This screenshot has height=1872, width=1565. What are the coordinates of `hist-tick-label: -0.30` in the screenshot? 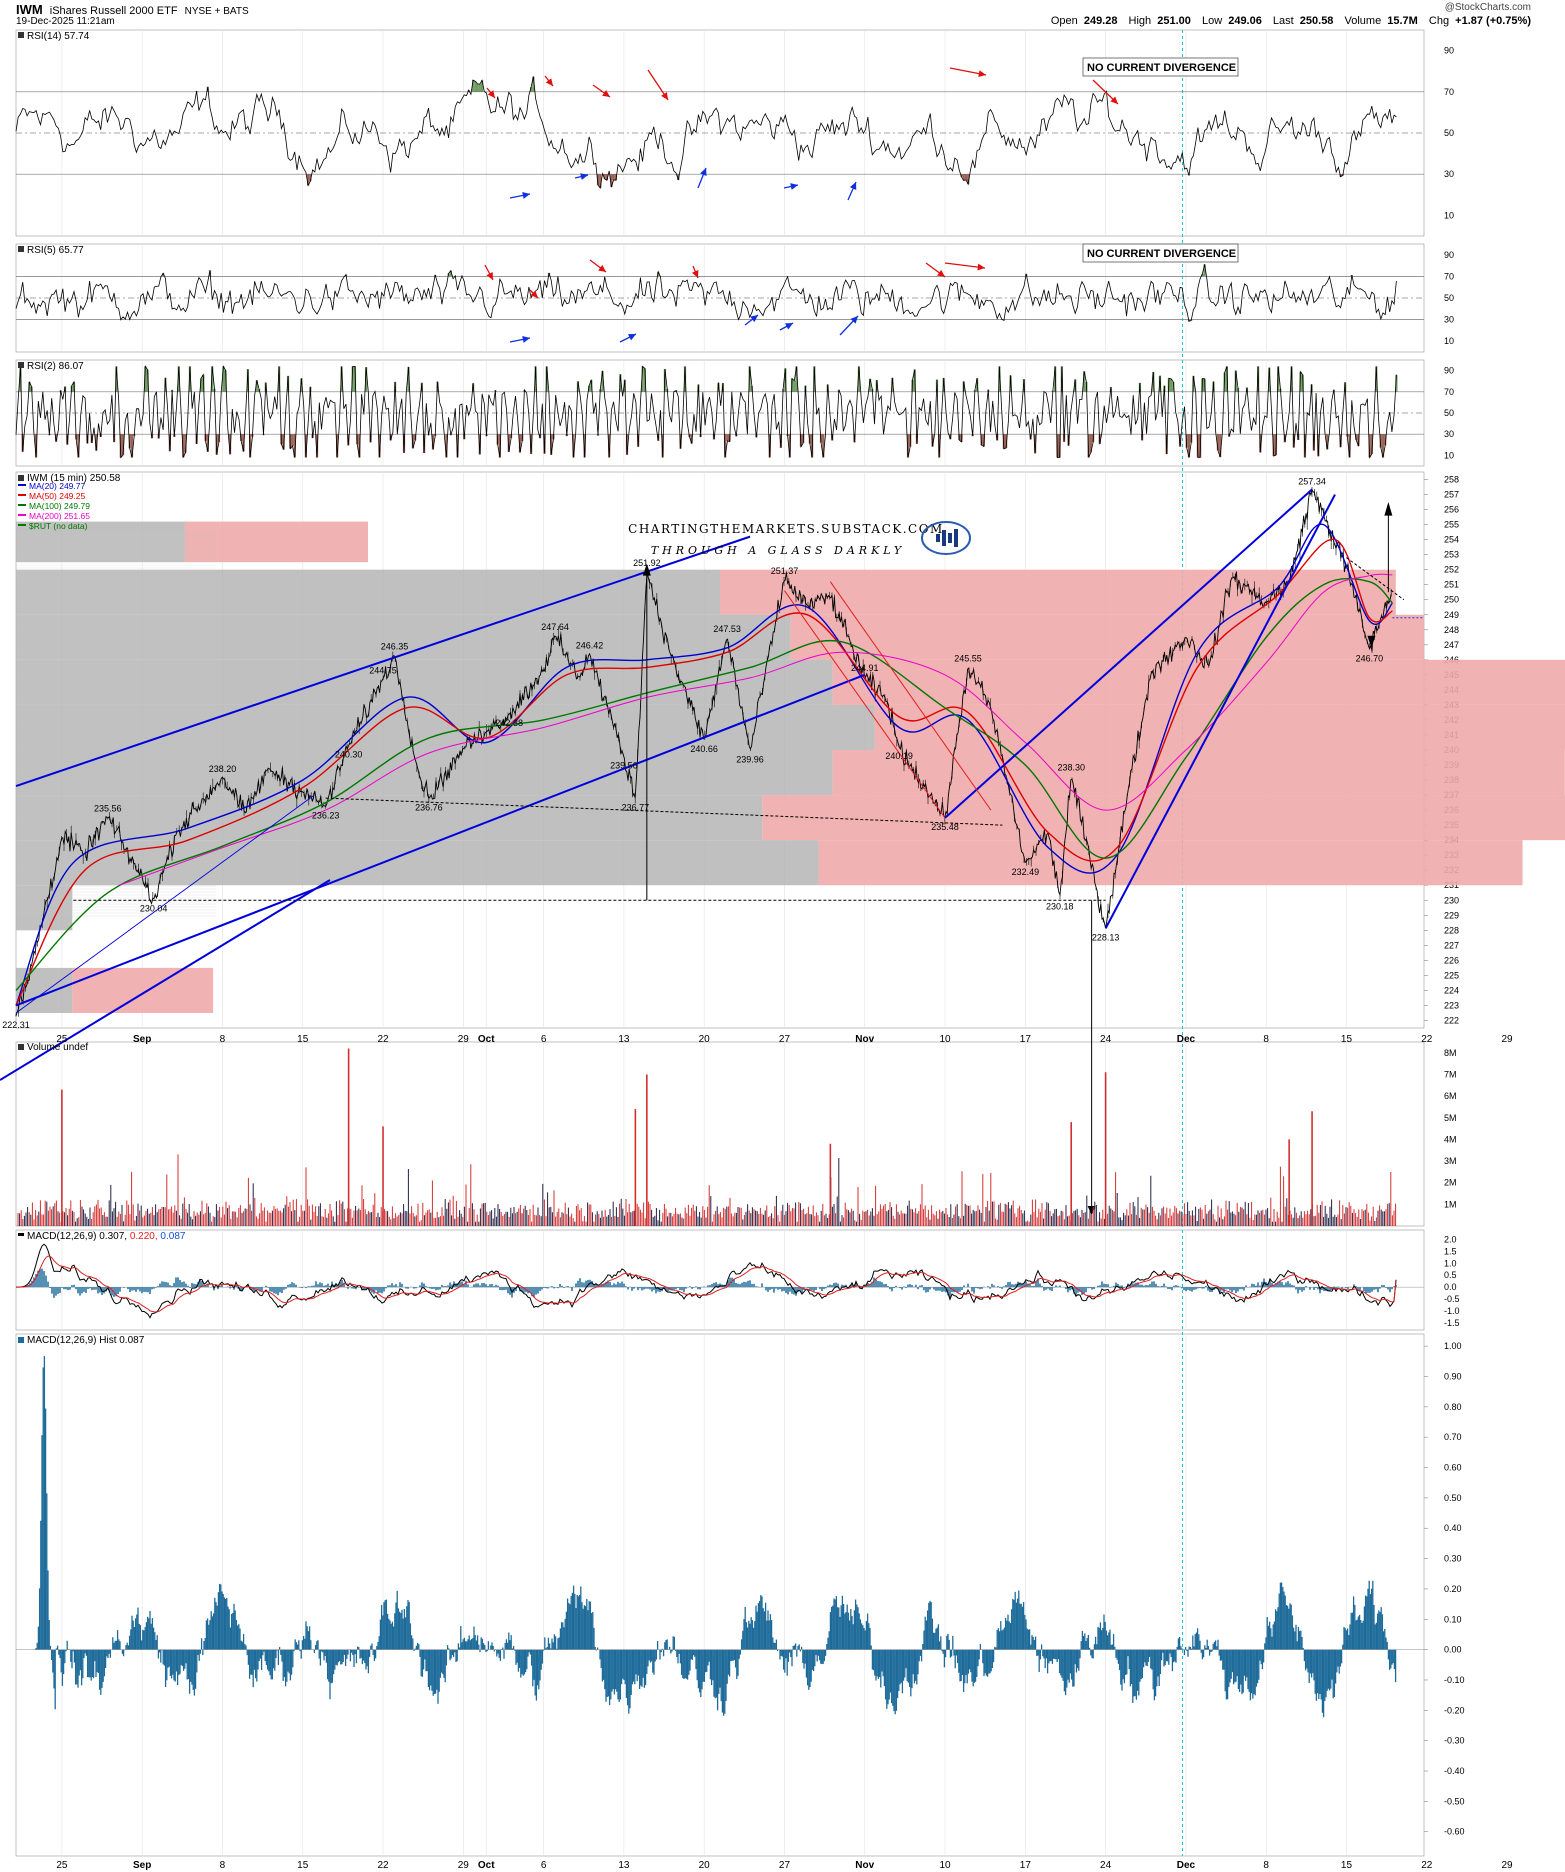 It's located at (1454, 1741).